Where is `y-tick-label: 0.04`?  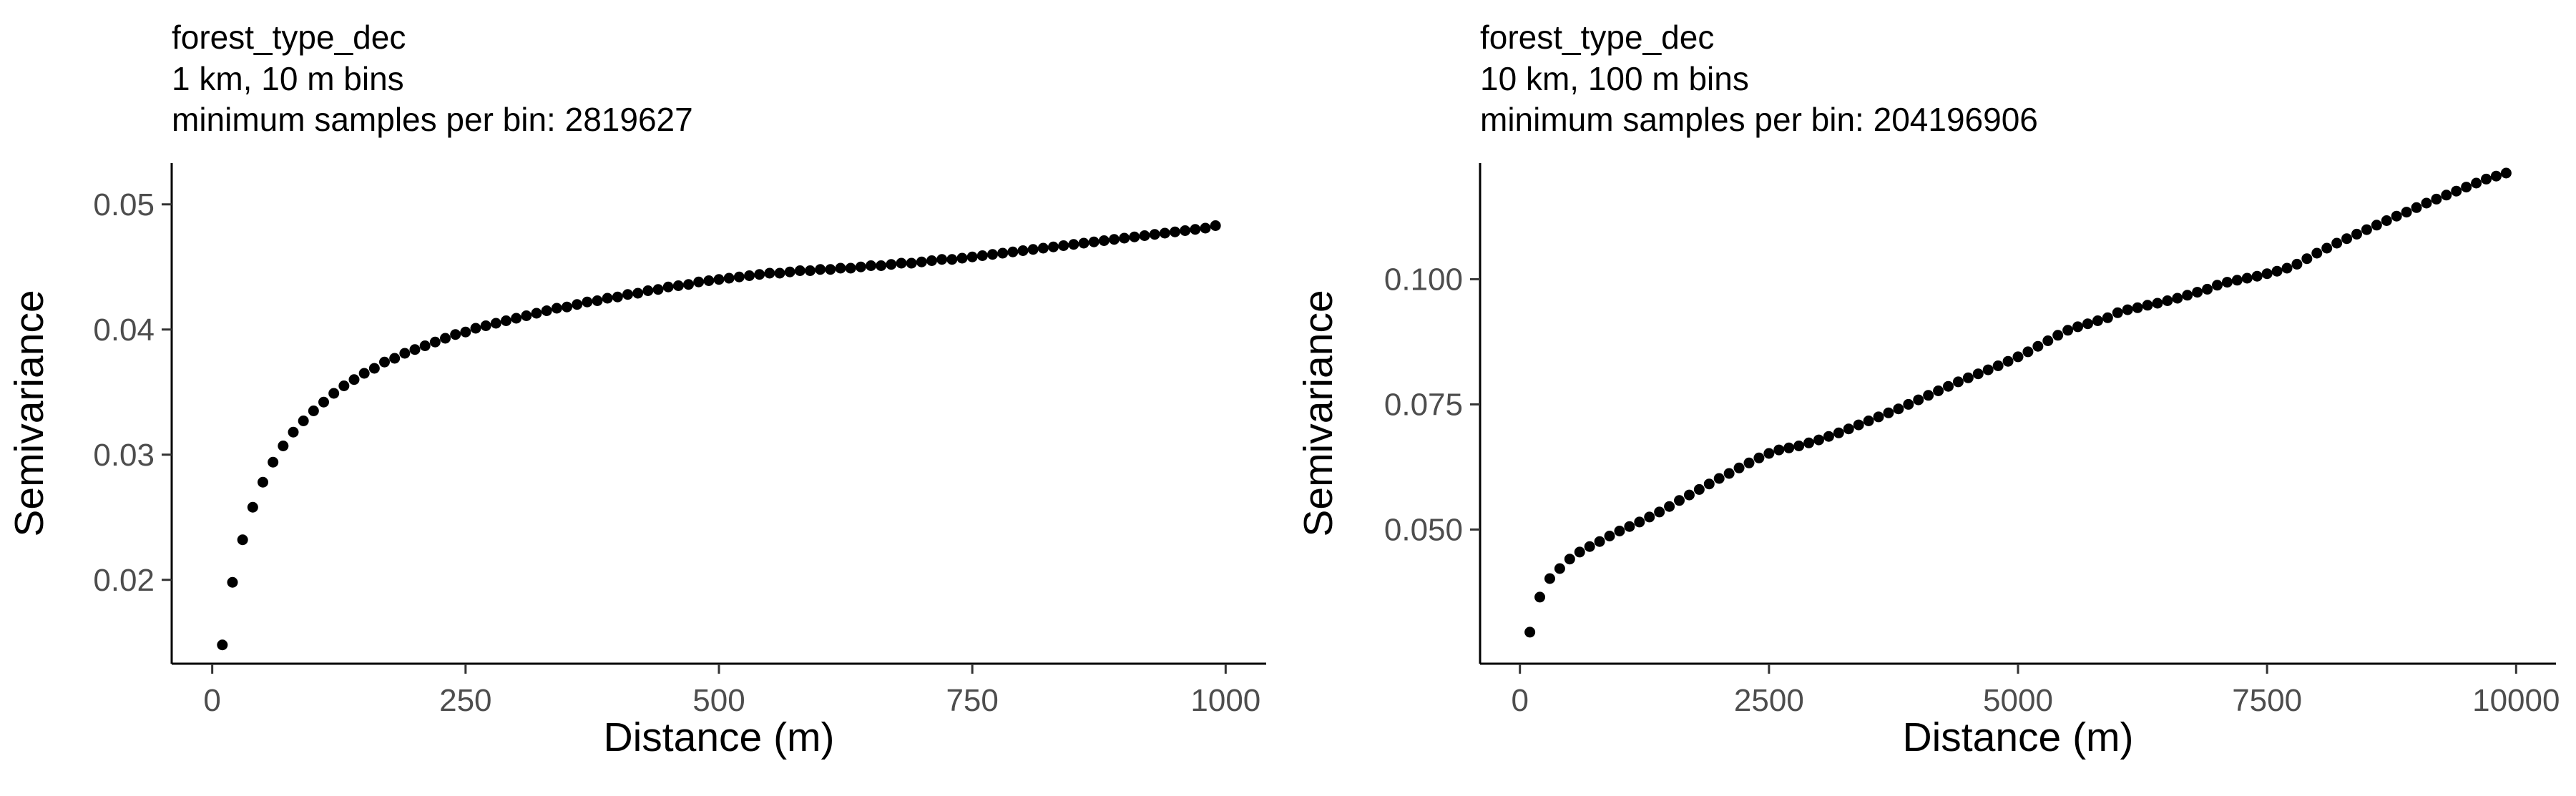 y-tick-label: 0.04 is located at coordinates (124, 331).